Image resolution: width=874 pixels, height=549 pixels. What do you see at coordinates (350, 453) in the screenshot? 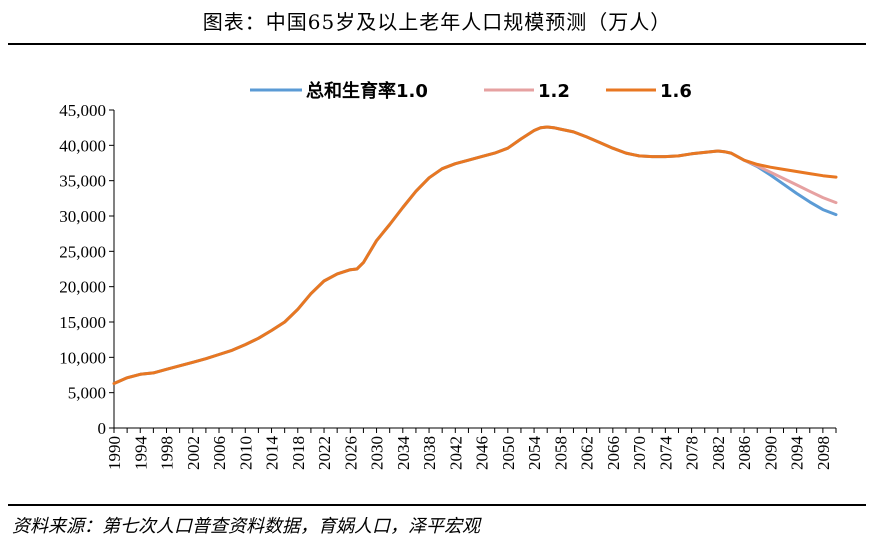
I see `x-tick-label: 2026` at bounding box center [350, 453].